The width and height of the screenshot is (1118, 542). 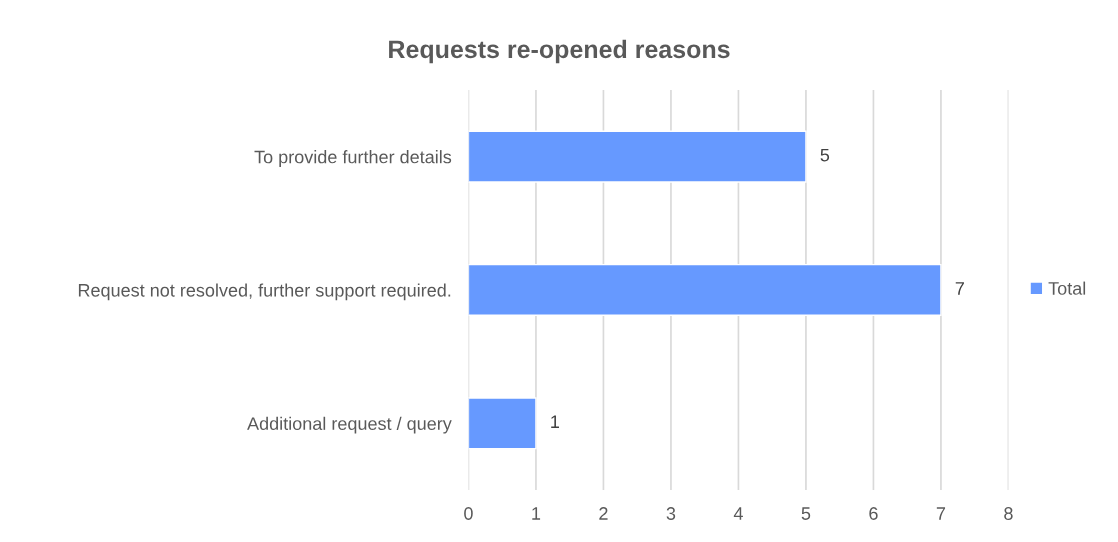 I want to click on x-tick-label: 6, so click(x=873, y=513).